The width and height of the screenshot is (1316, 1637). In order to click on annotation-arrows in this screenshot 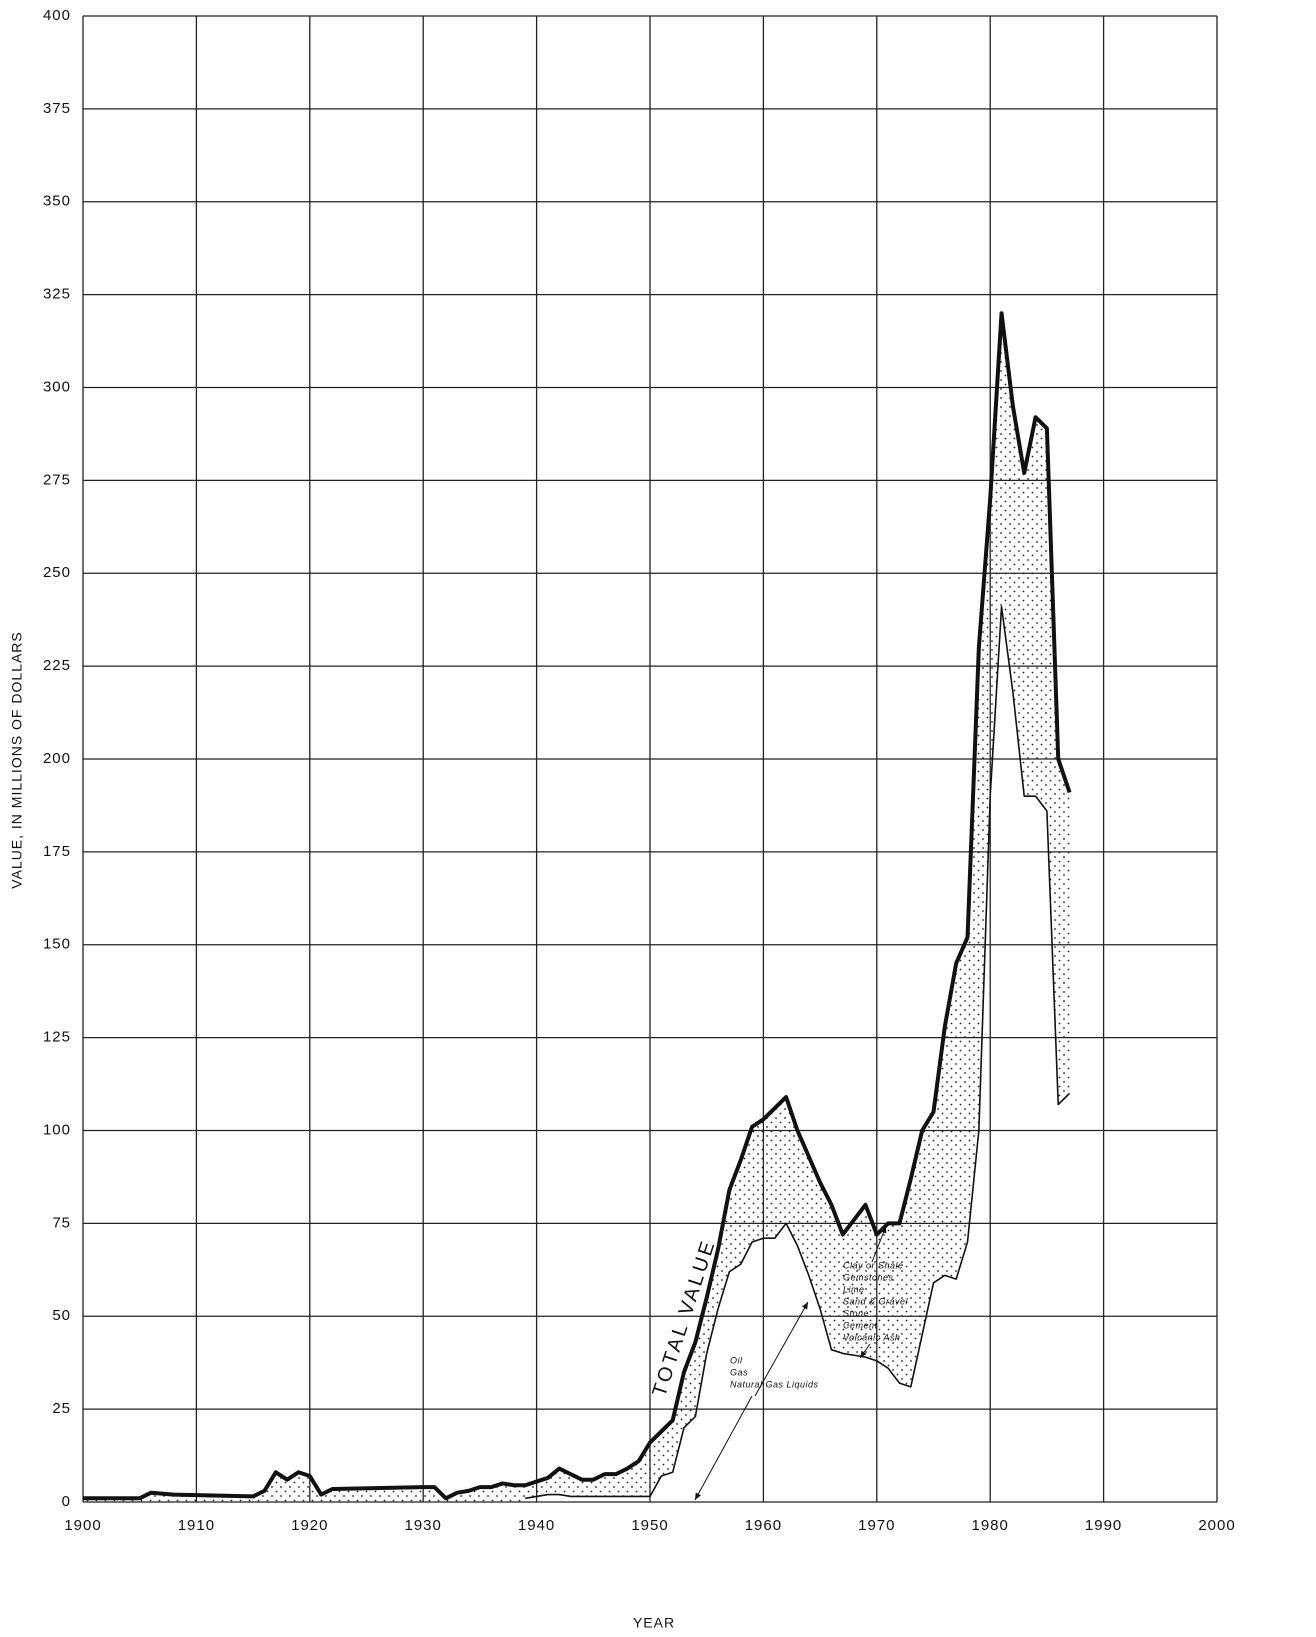, I will do `click(790, 1363)`.